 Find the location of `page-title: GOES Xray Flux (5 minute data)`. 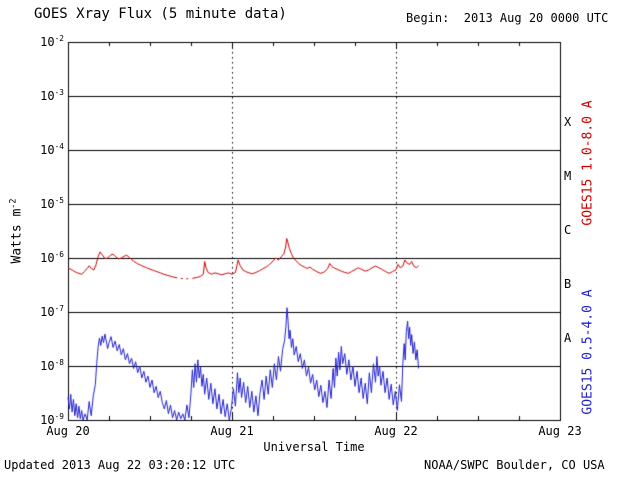

page-title: GOES Xray Flux (5 minute data) is located at coordinates (160, 14).